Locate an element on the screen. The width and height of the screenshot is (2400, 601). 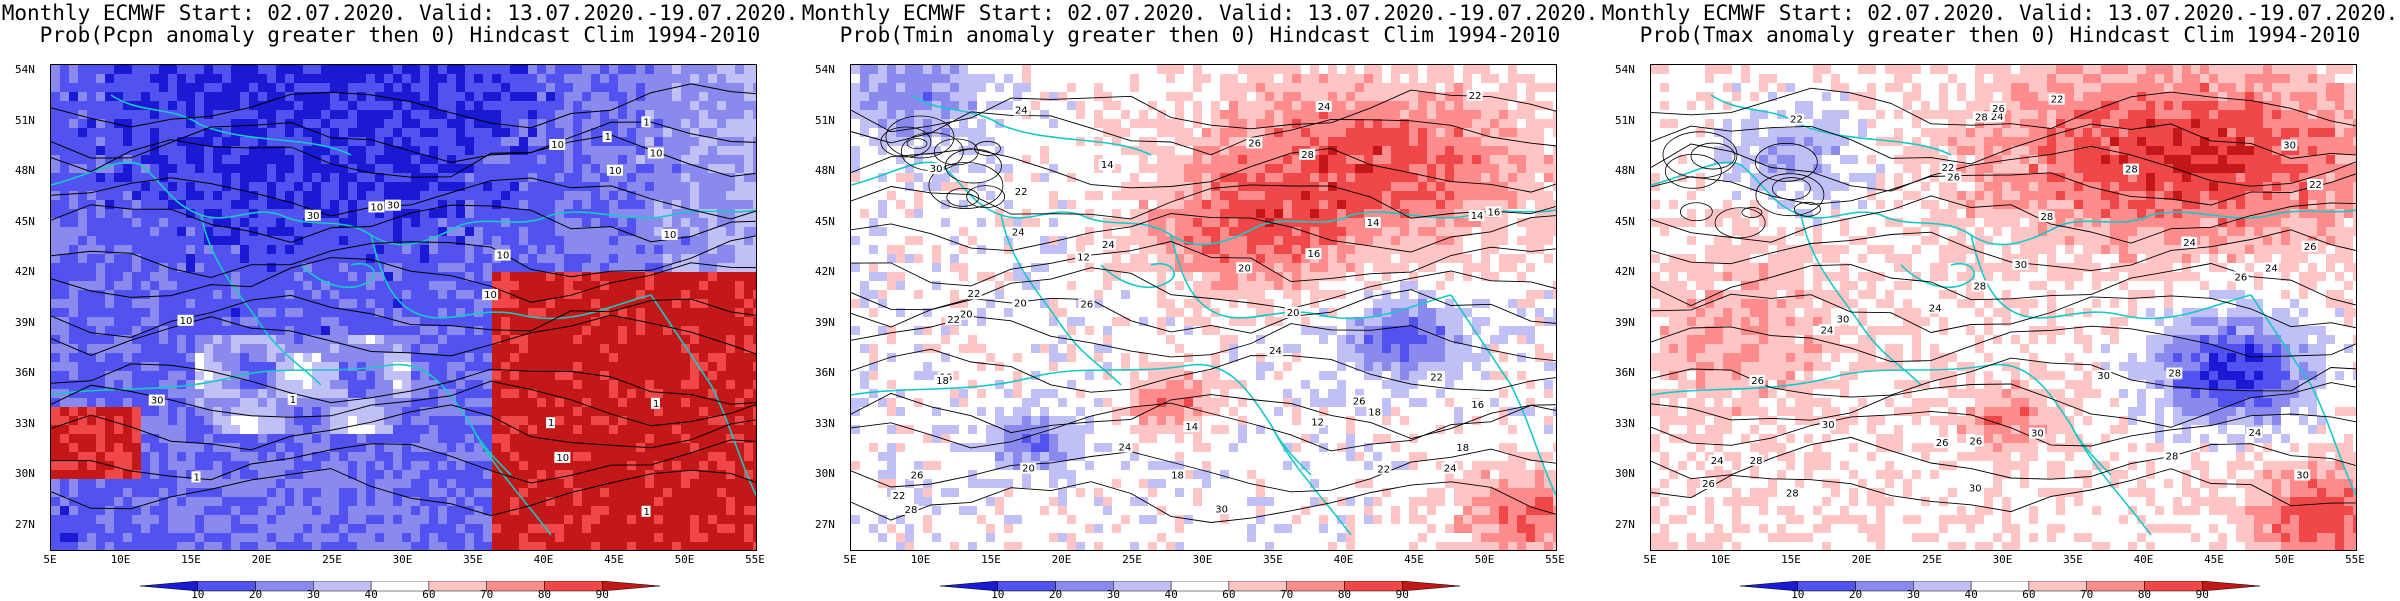
contour-label-text: 10 is located at coordinates (503, 256).